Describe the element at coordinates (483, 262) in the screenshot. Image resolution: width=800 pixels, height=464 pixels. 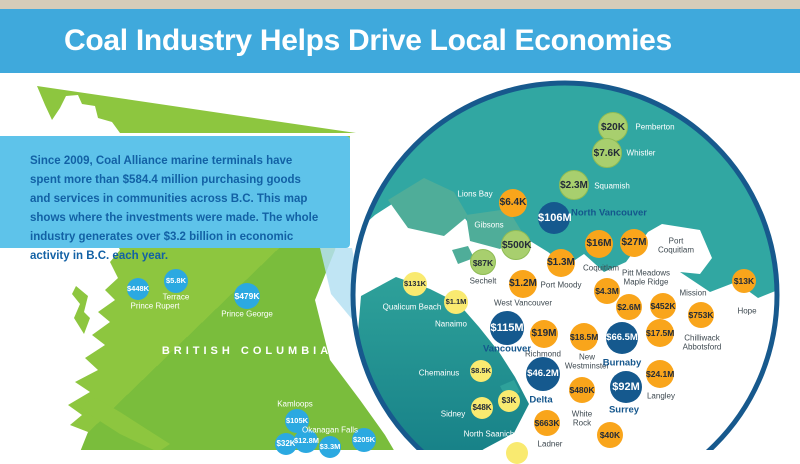
I see `bubble-sechelt: $87K` at that location.